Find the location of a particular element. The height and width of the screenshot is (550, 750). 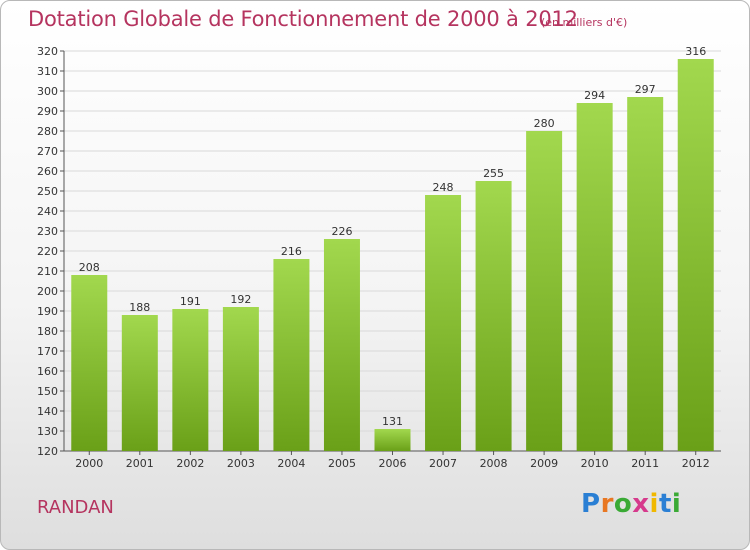

bar-2001 is located at coordinates (139, 383).